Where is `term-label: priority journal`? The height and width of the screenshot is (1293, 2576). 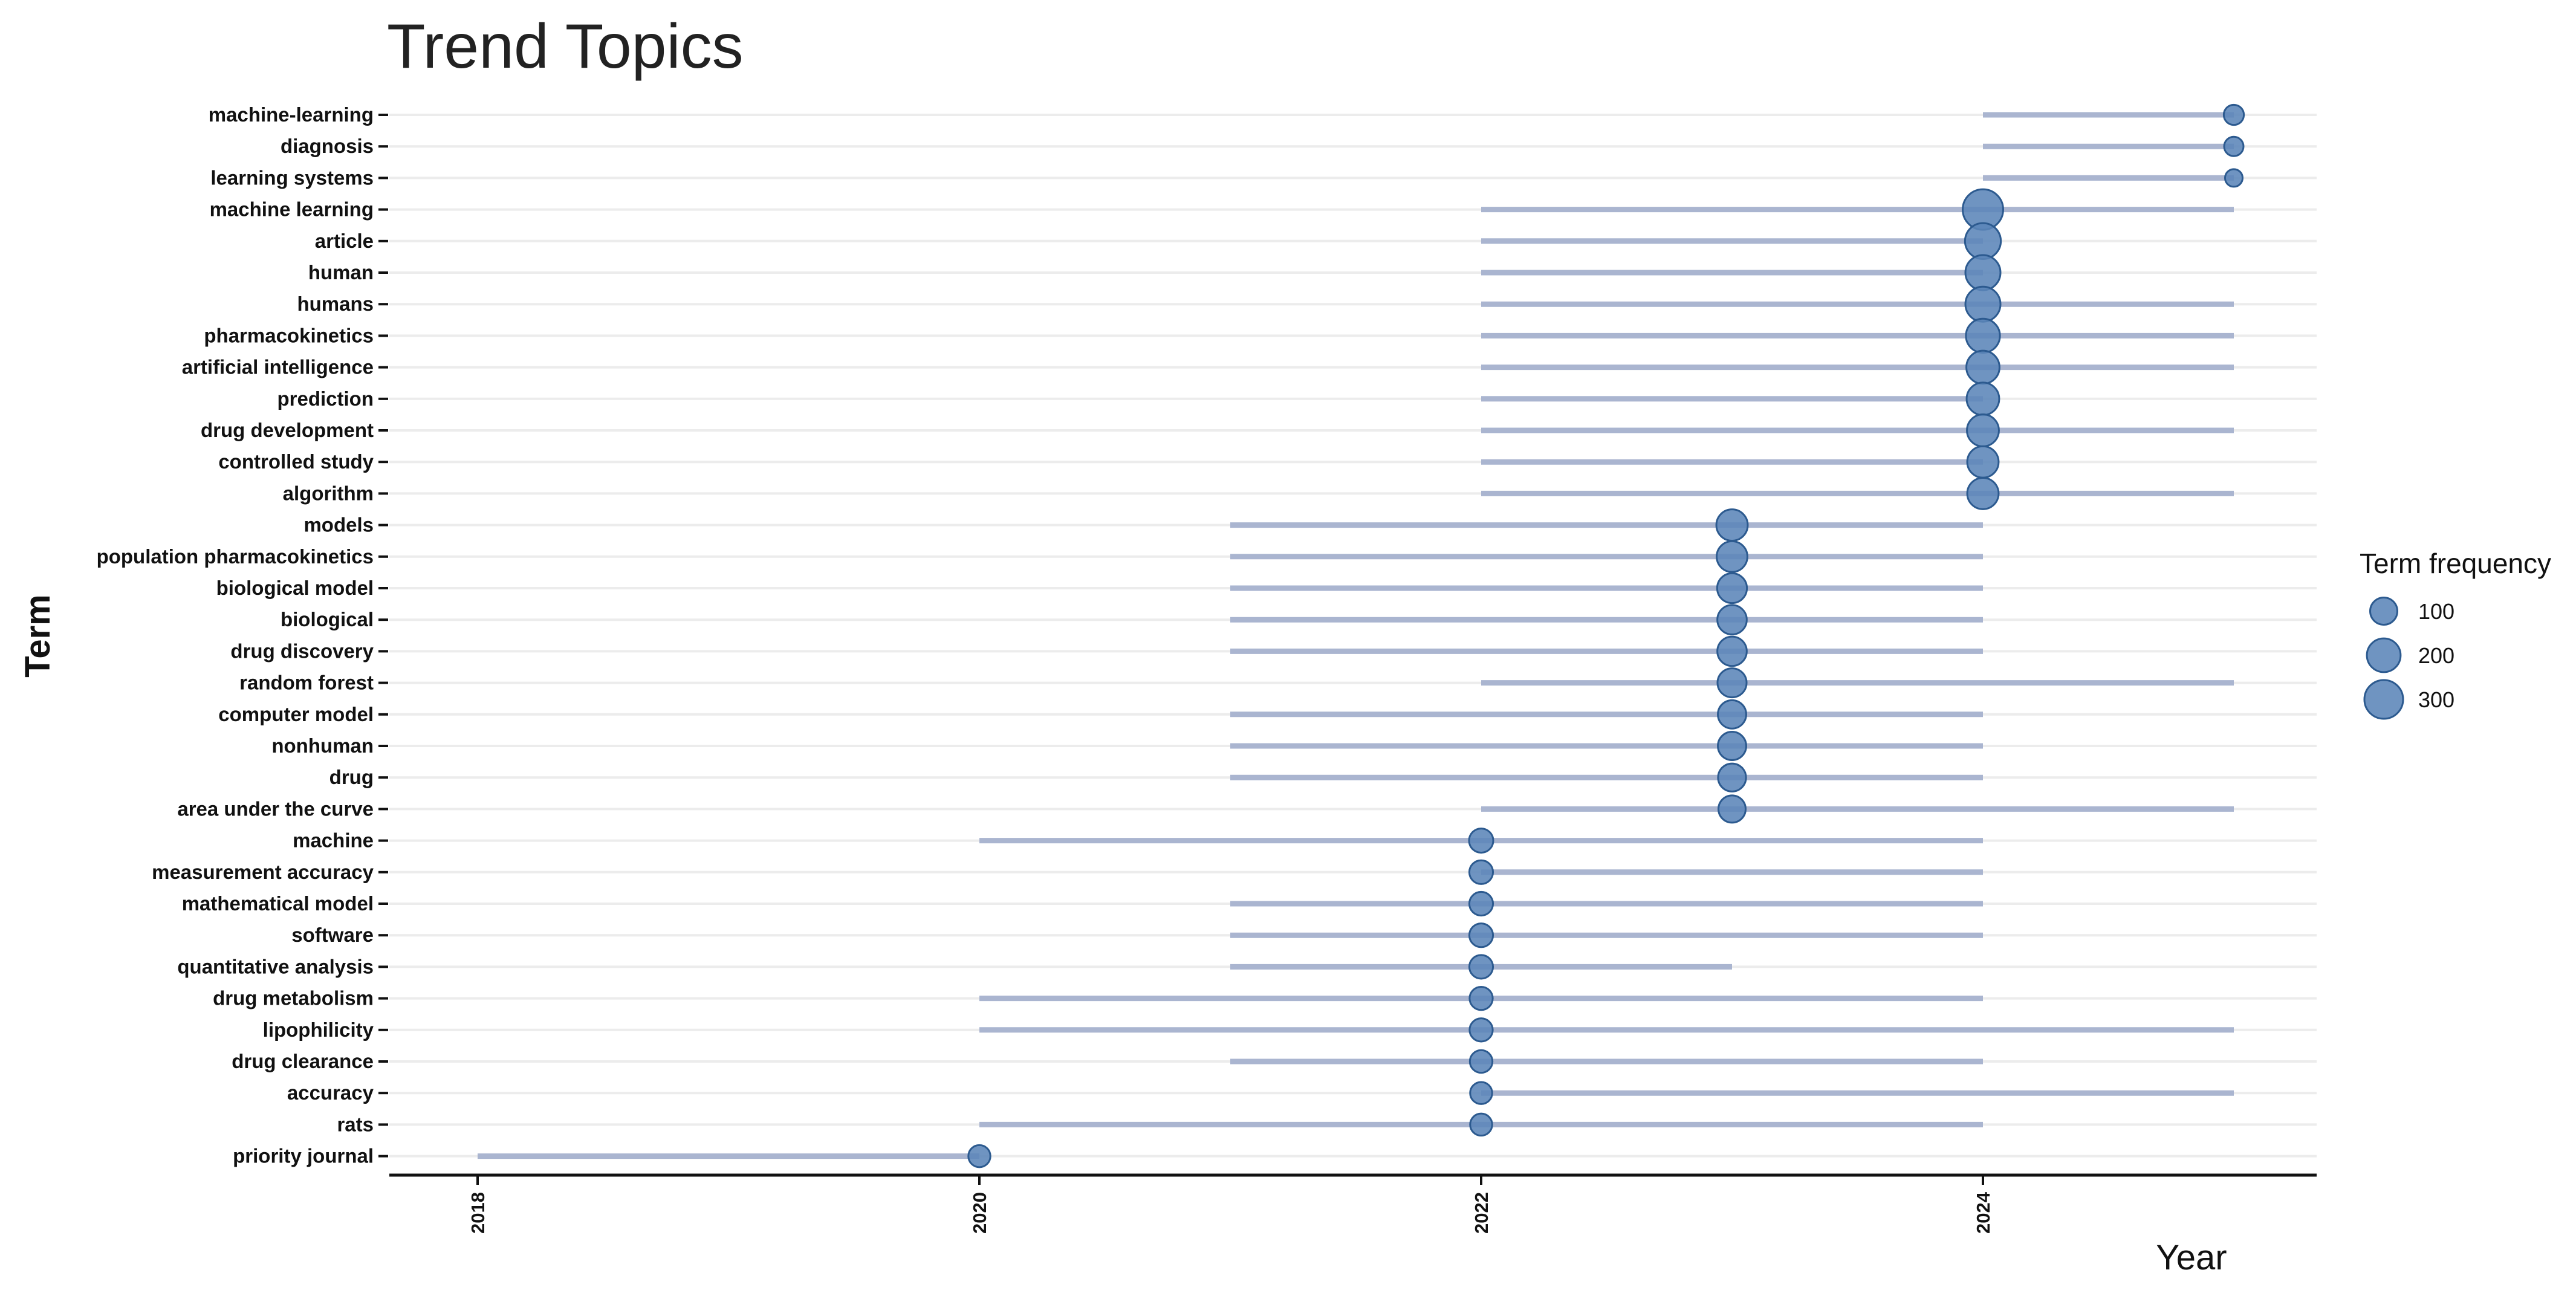 term-label: priority journal is located at coordinates (303, 1156).